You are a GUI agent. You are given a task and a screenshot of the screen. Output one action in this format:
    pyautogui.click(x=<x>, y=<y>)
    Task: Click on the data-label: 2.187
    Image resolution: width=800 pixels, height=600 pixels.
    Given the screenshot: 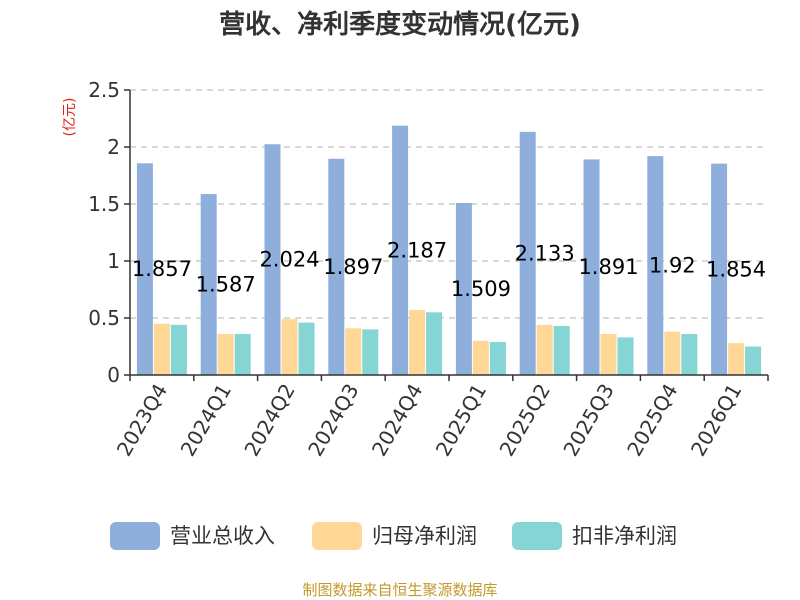 What is the action you would take?
    pyautogui.click(x=417, y=250)
    